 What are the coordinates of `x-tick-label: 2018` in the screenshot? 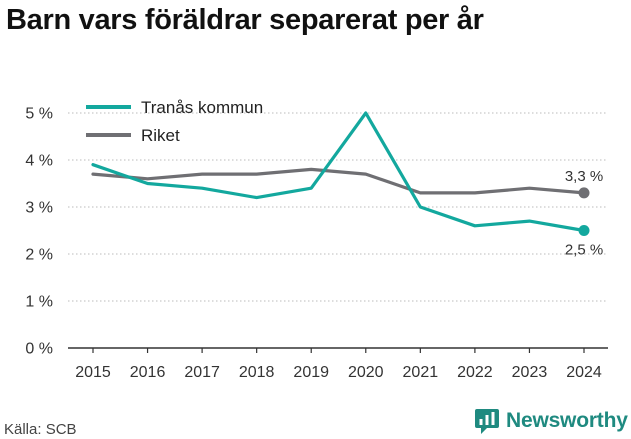 It's located at (257, 372).